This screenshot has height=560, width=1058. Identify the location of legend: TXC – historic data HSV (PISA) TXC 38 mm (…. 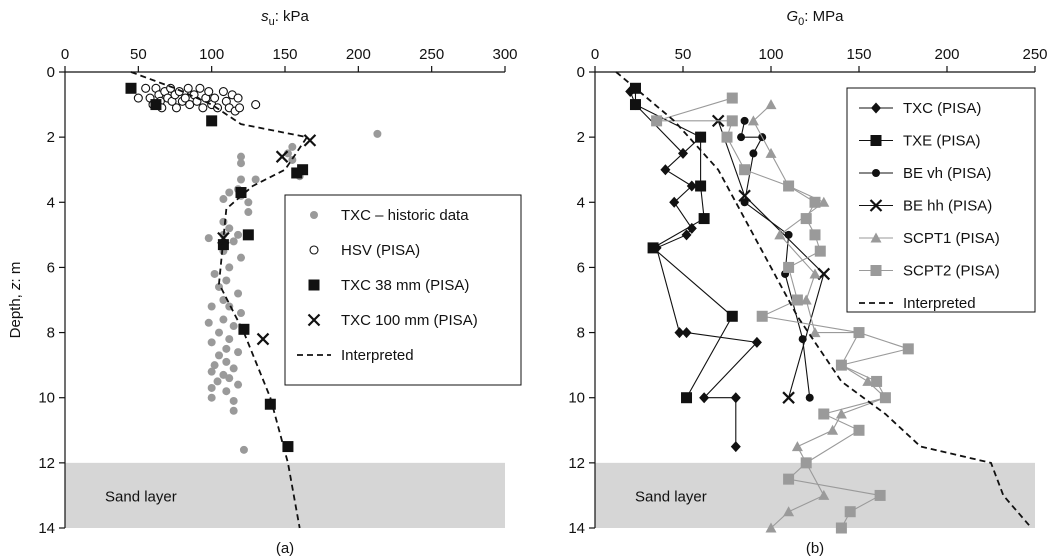
(403, 290).